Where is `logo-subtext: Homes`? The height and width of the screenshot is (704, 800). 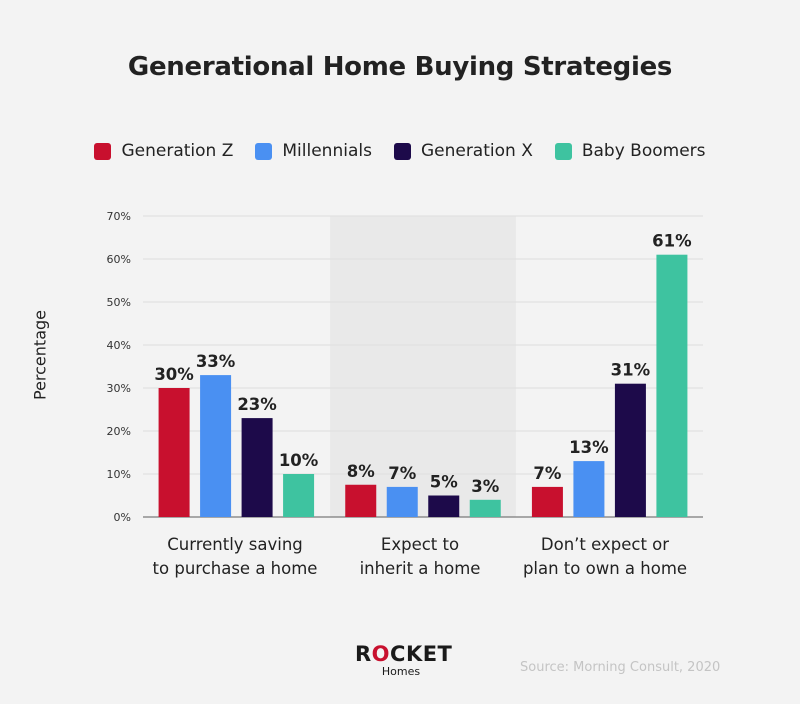 logo-subtext: Homes is located at coordinates (401, 671).